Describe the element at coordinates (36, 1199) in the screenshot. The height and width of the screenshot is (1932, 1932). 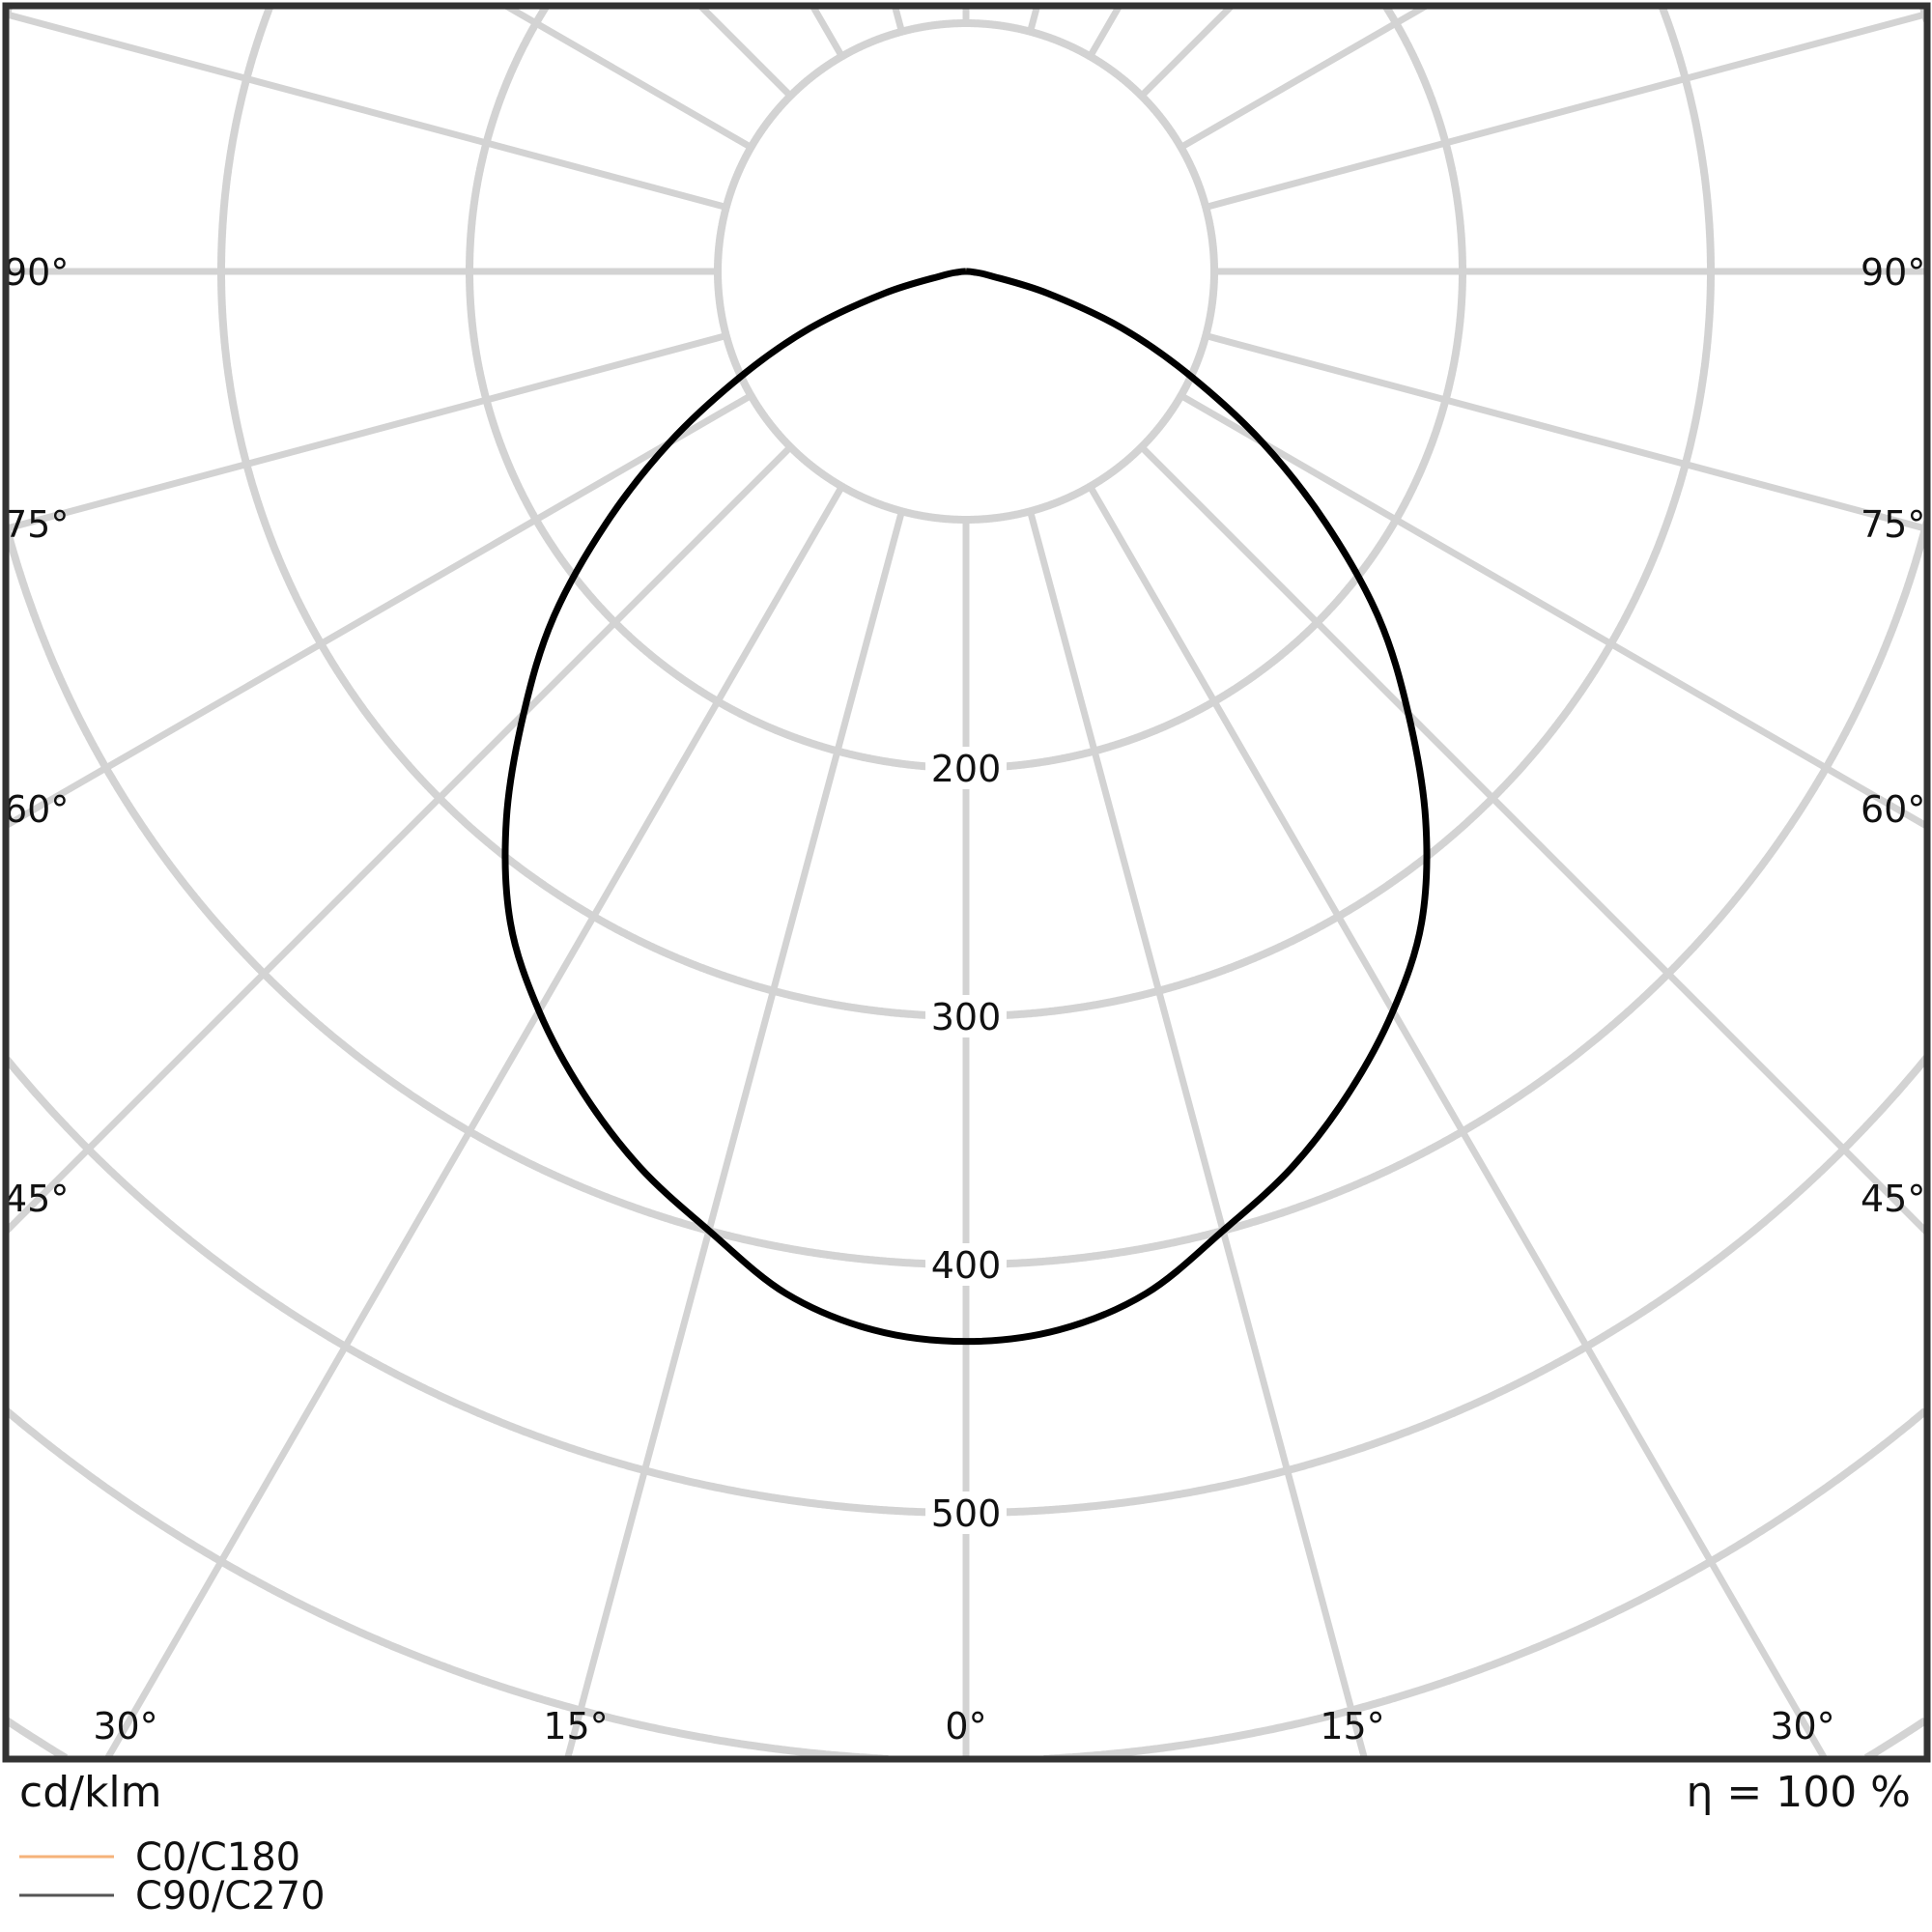
I see `angle-label-left: 45°` at that location.